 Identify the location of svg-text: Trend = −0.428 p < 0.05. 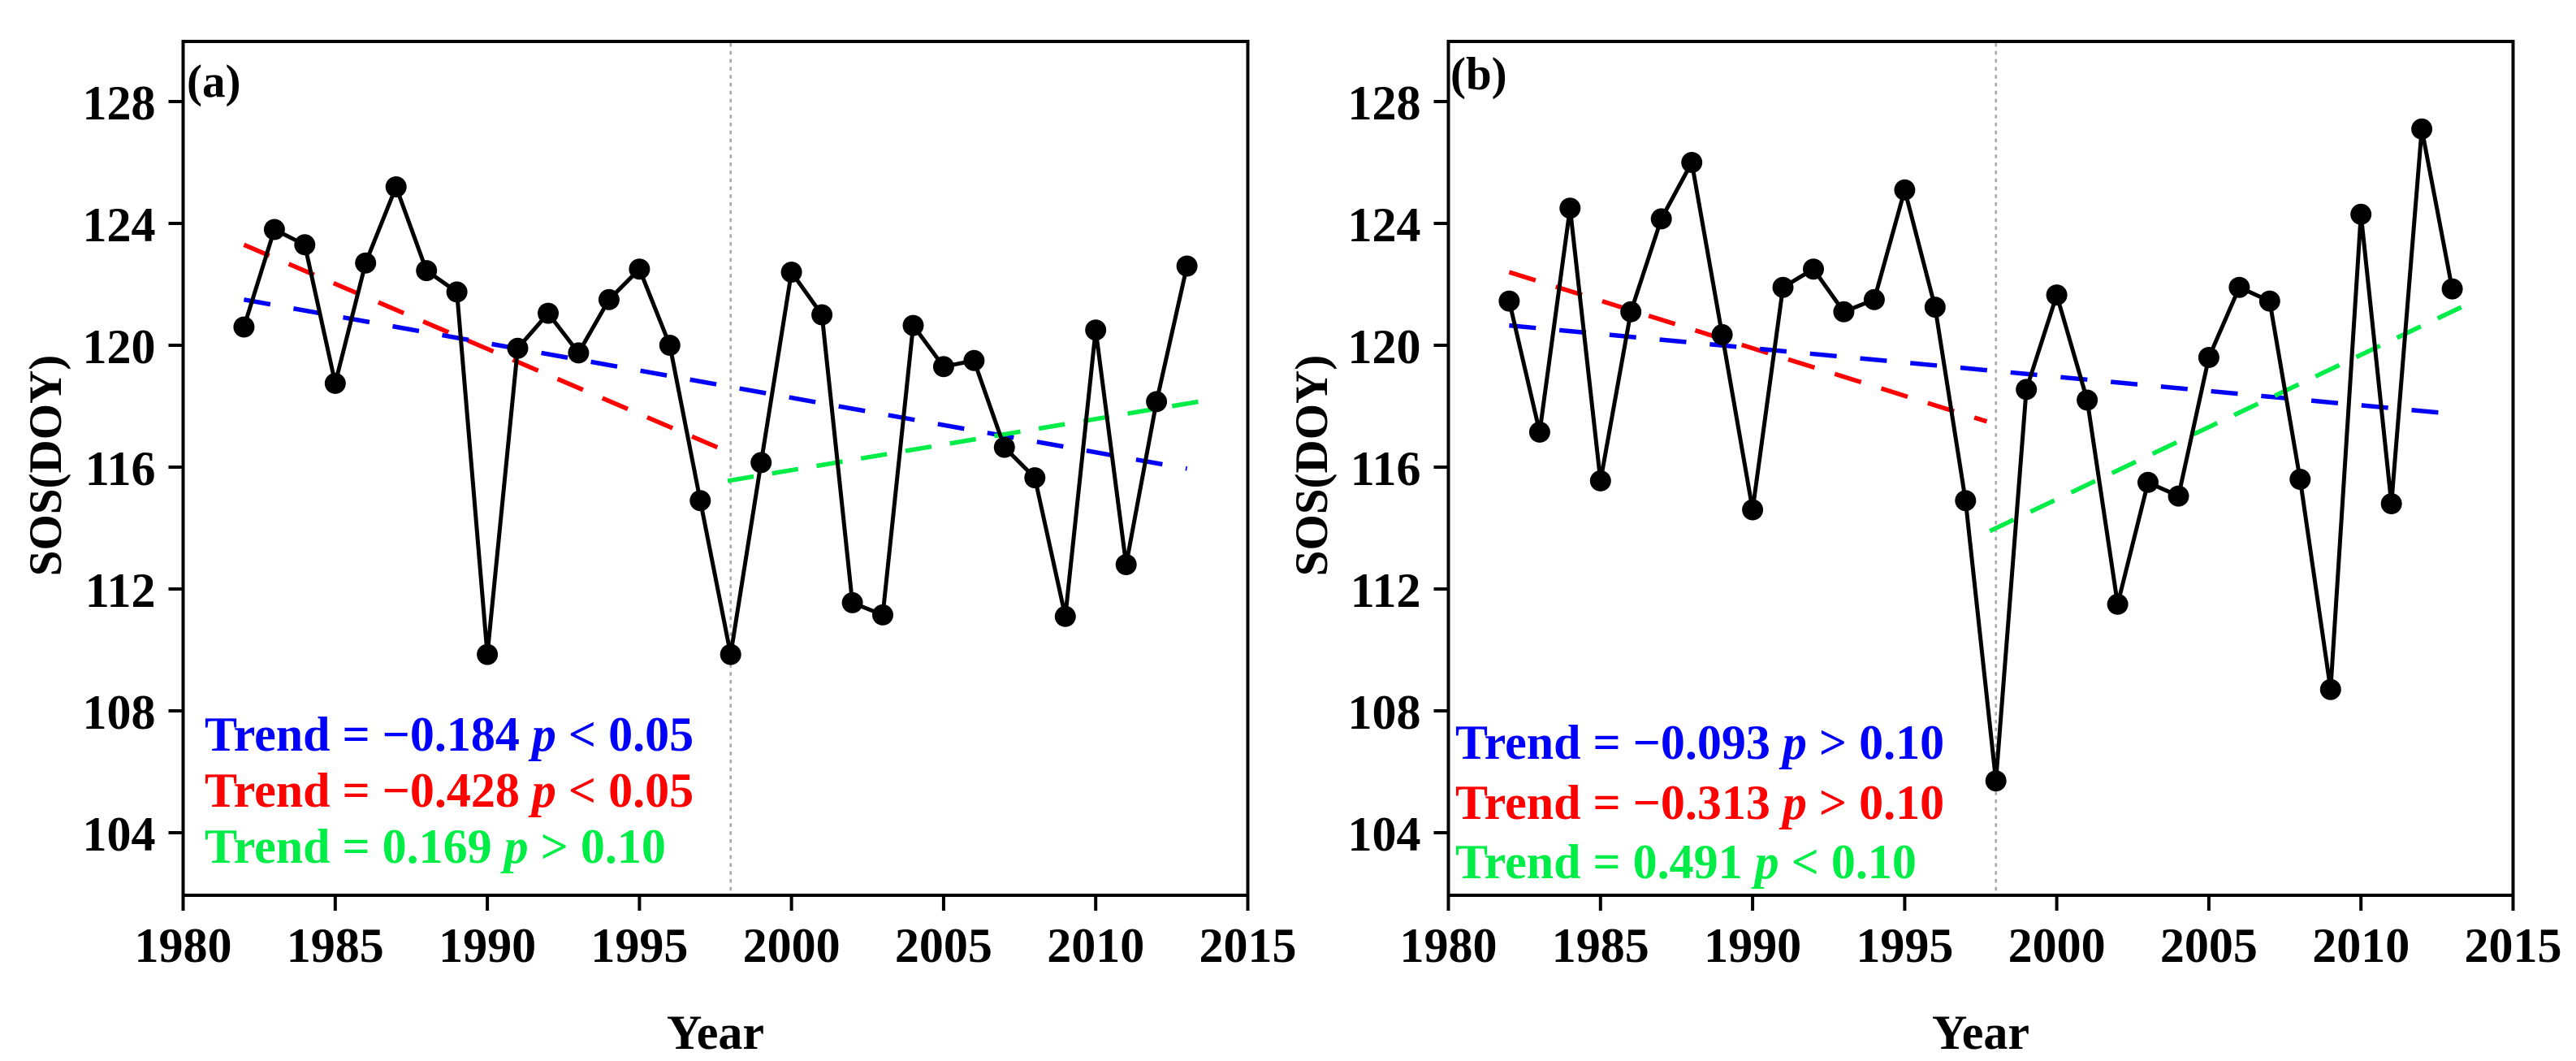
(450, 791).